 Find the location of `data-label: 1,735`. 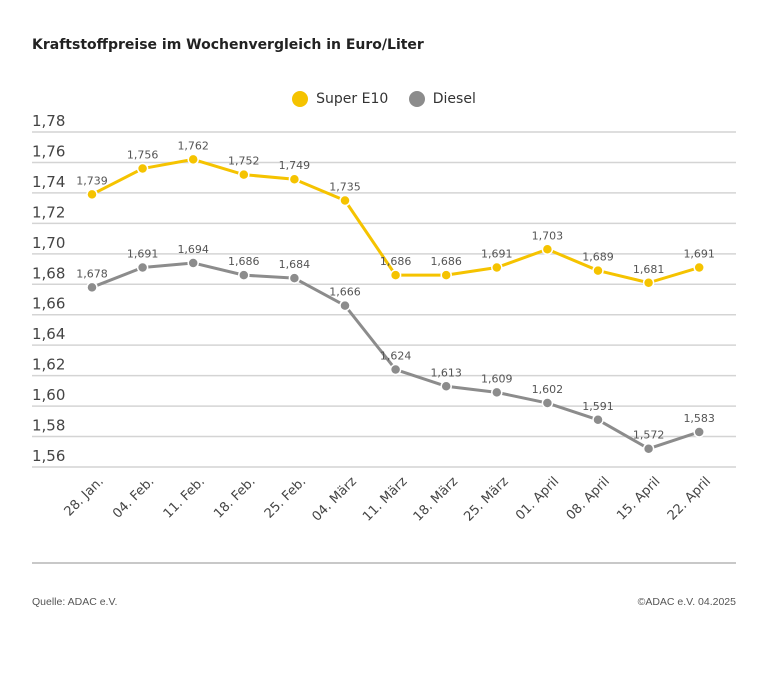

data-label: 1,735 is located at coordinates (345, 187).